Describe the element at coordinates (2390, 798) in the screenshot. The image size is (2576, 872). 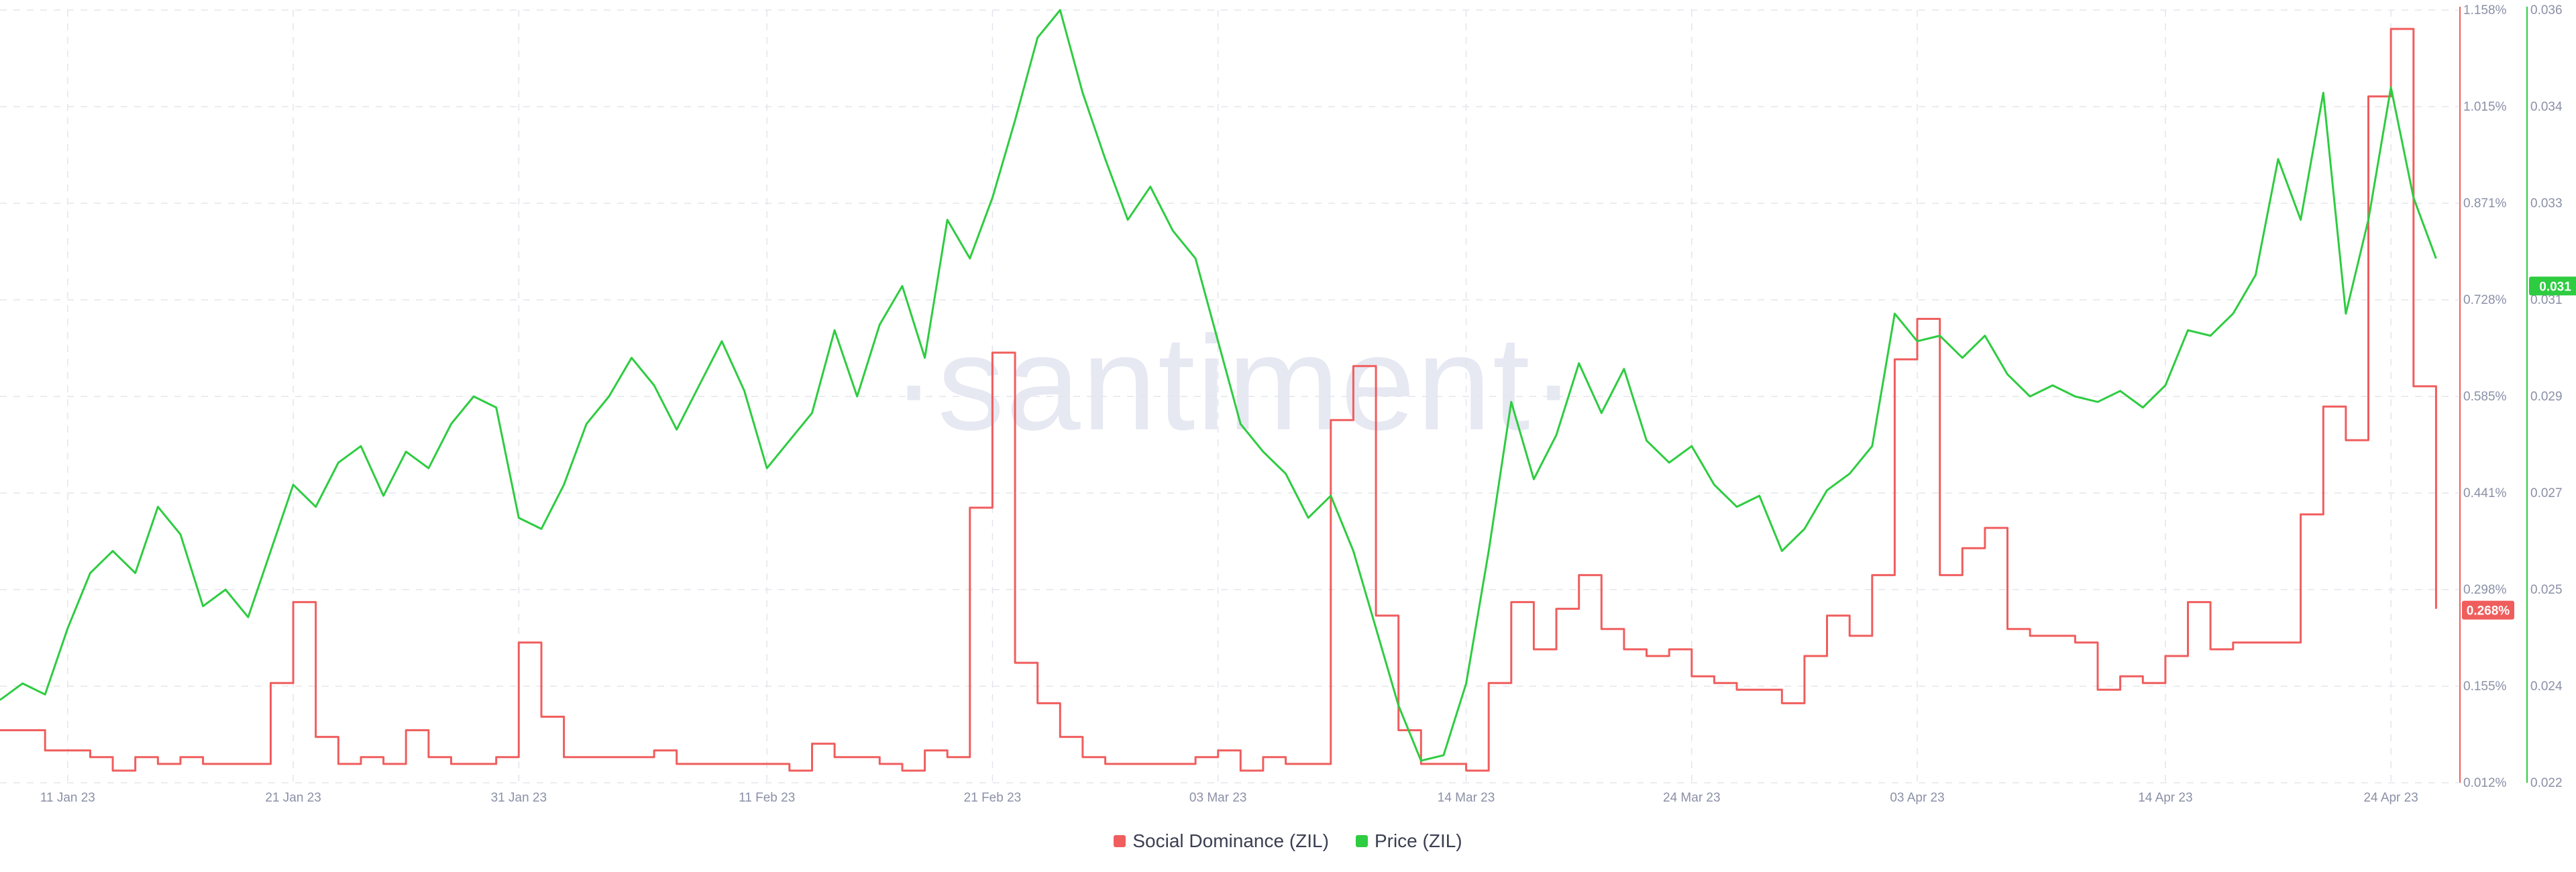
I see `x-tick-label: 24 Apr 23` at that location.